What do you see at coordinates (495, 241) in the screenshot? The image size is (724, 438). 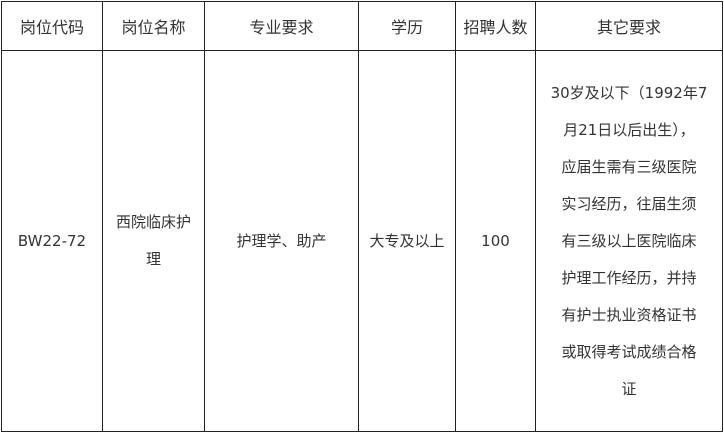 I see `cell-count: 100` at bounding box center [495, 241].